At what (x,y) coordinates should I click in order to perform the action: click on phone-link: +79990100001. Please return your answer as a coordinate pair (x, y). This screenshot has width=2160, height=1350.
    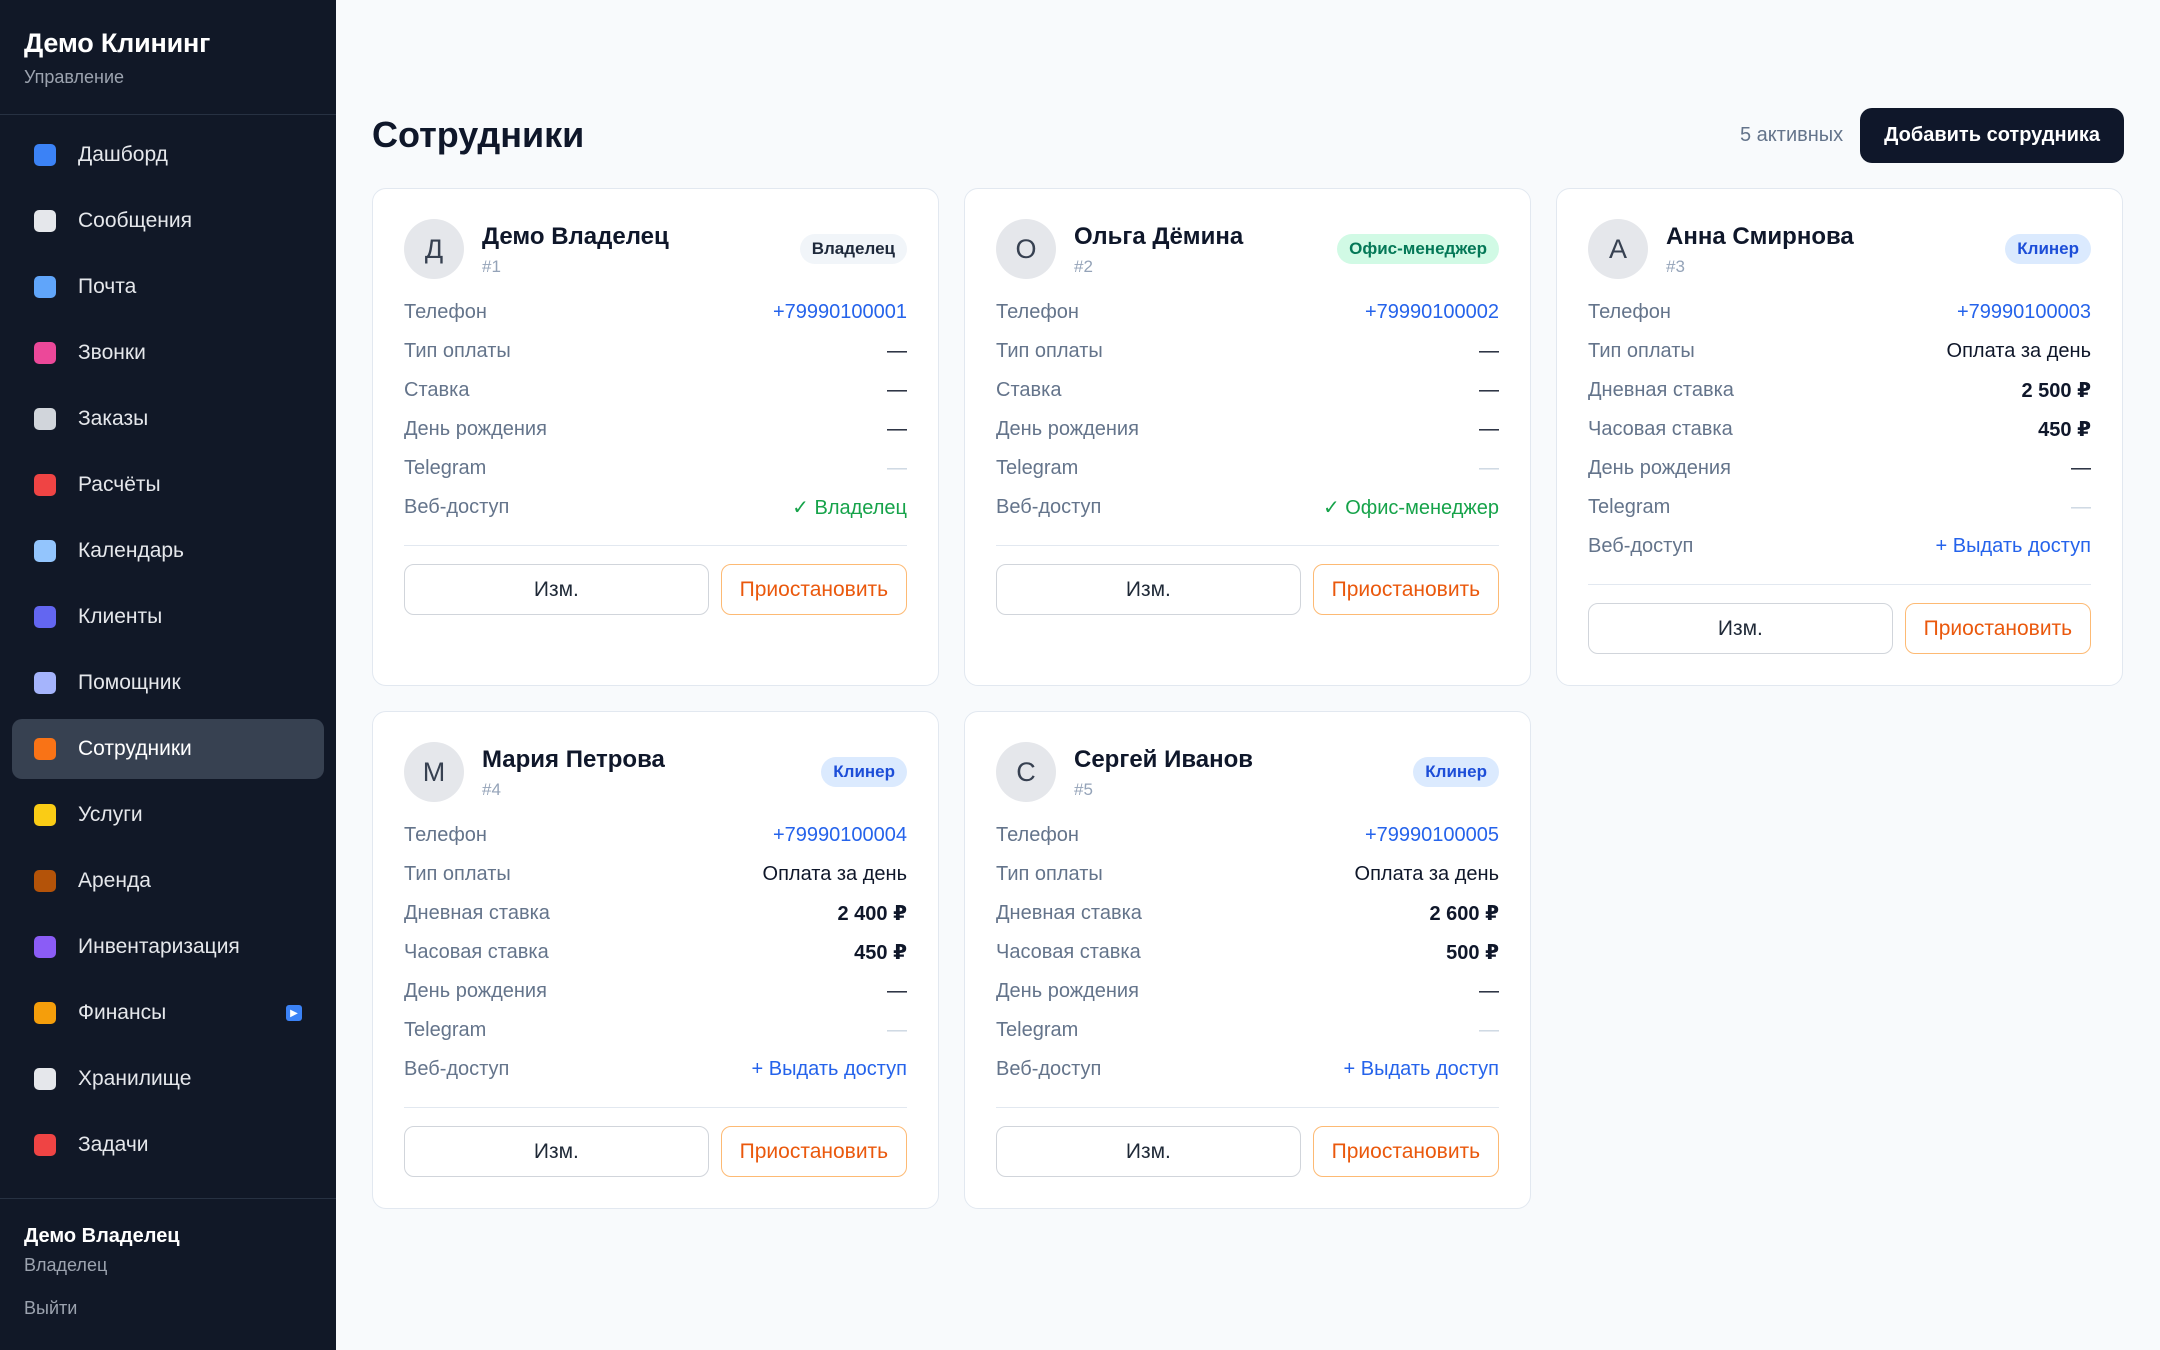
    Looking at the image, I should click on (839, 312).